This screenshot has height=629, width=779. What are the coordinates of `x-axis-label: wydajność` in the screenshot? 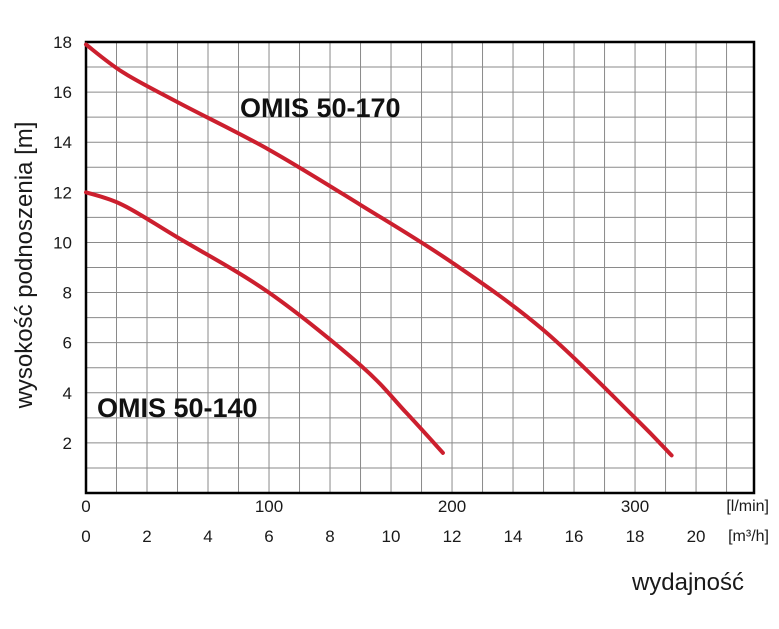 It's located at (687, 582).